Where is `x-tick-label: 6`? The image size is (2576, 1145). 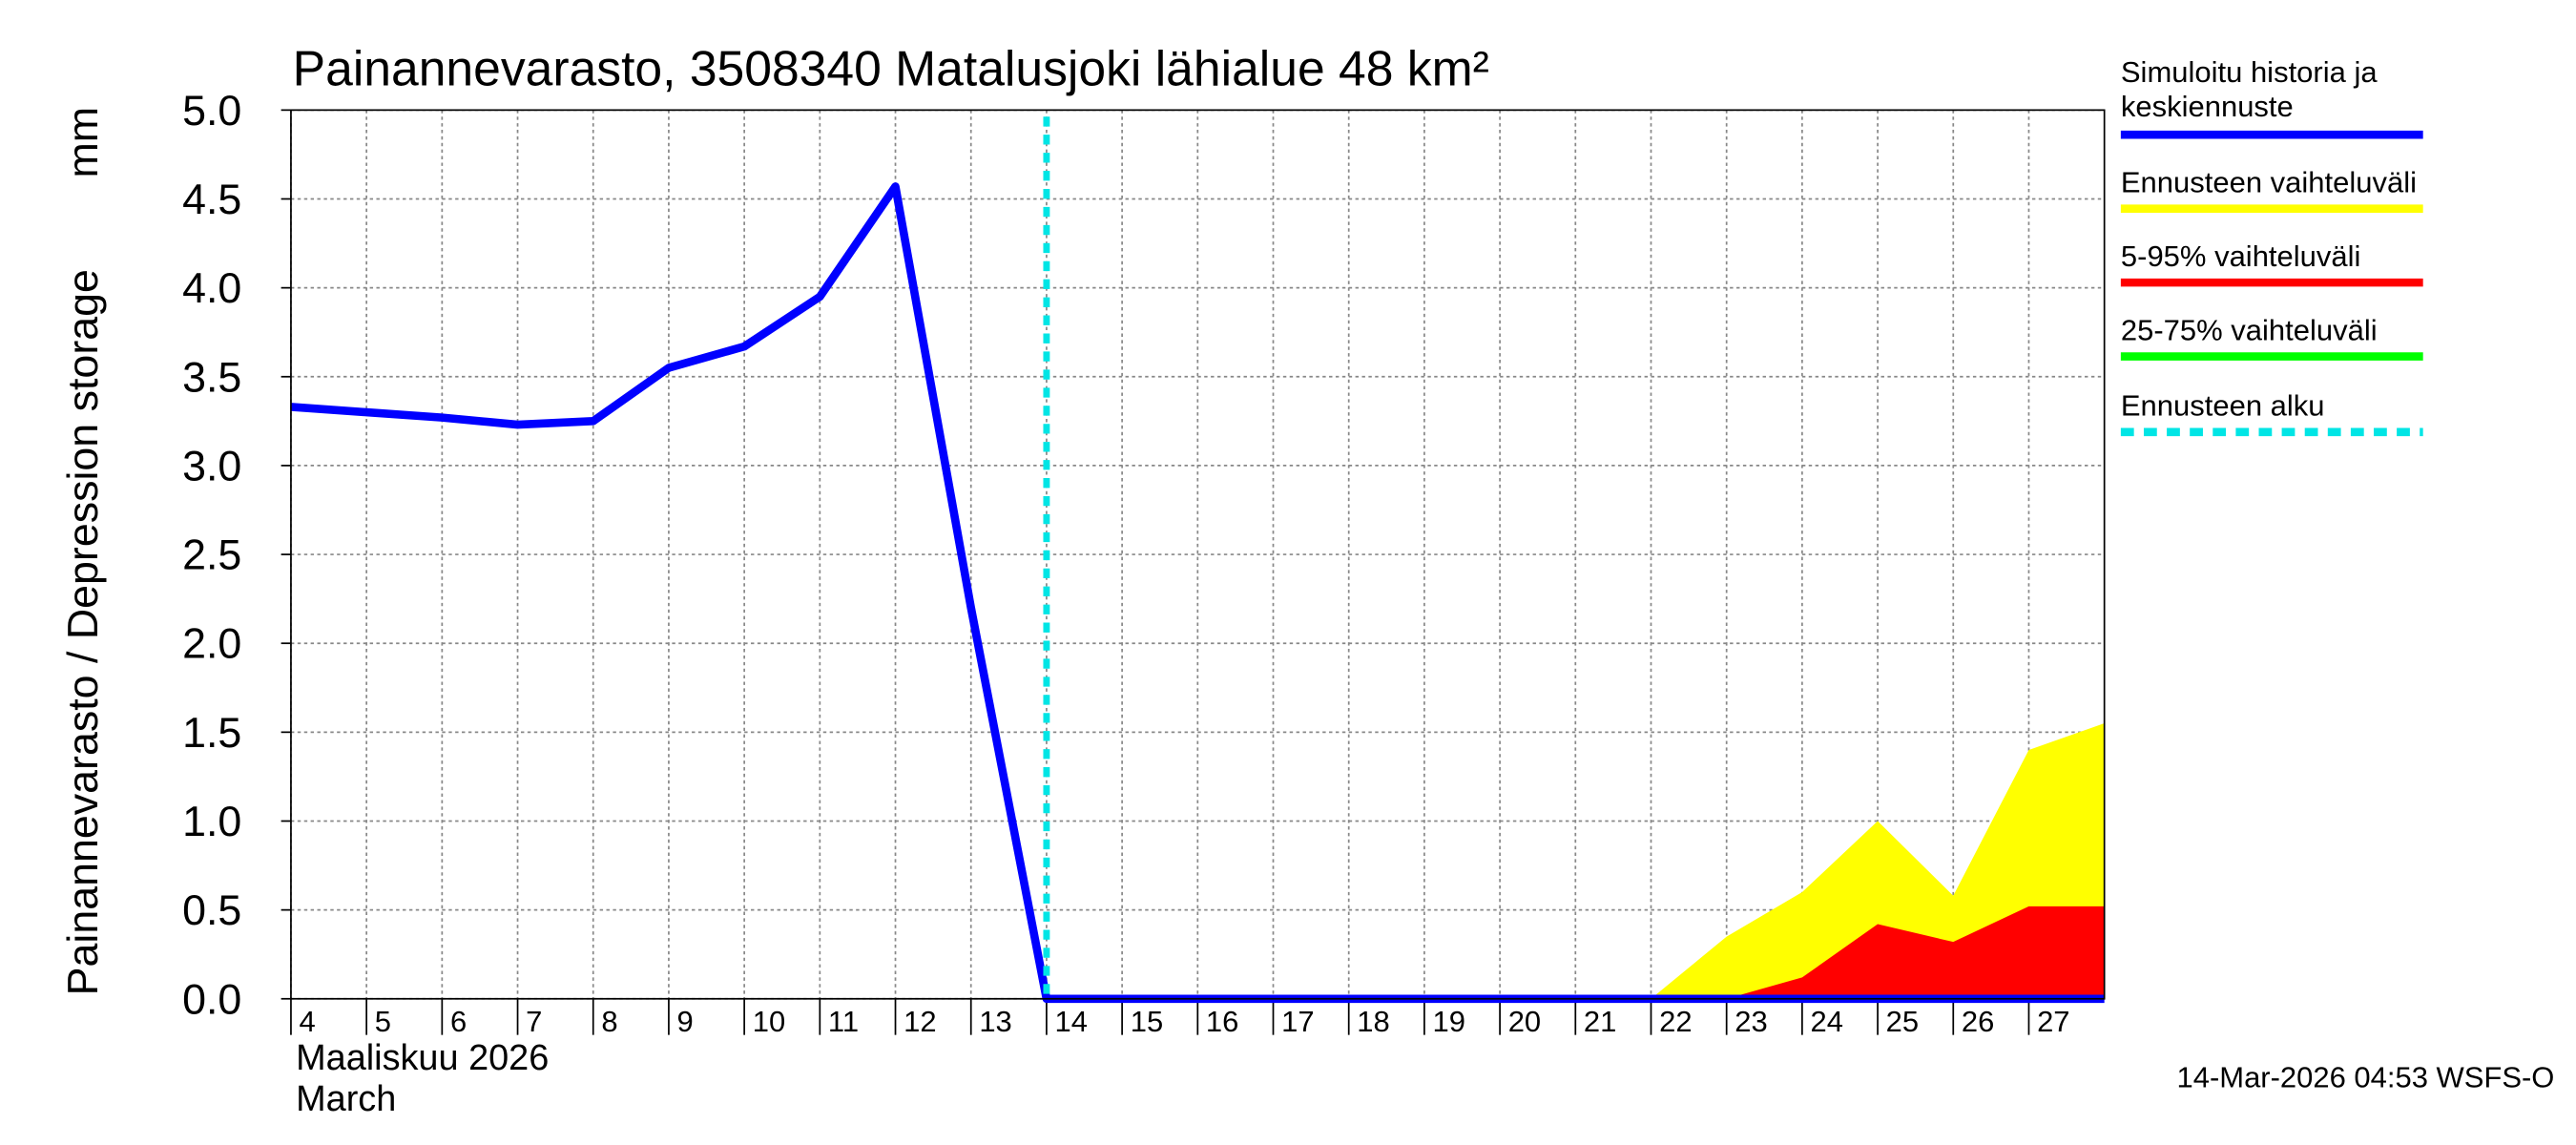 x-tick-label: 6 is located at coordinates (458, 1022).